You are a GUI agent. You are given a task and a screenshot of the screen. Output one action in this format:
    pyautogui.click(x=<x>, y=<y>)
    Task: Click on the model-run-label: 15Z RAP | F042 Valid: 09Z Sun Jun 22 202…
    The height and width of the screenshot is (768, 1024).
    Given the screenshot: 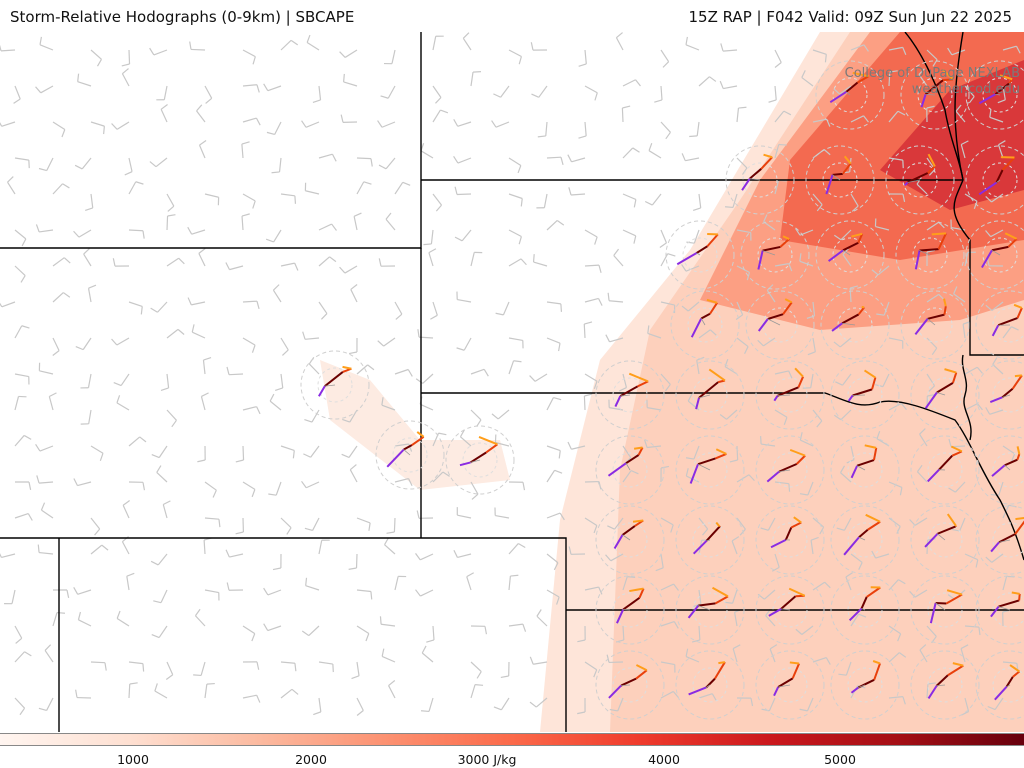 What is the action you would take?
    pyautogui.click(x=850, y=17)
    